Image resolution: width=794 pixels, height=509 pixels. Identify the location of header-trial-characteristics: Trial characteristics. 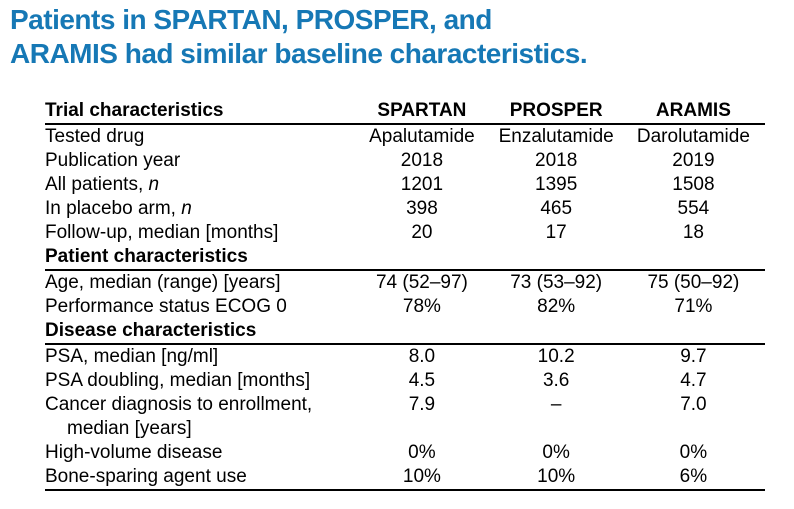
(134, 110).